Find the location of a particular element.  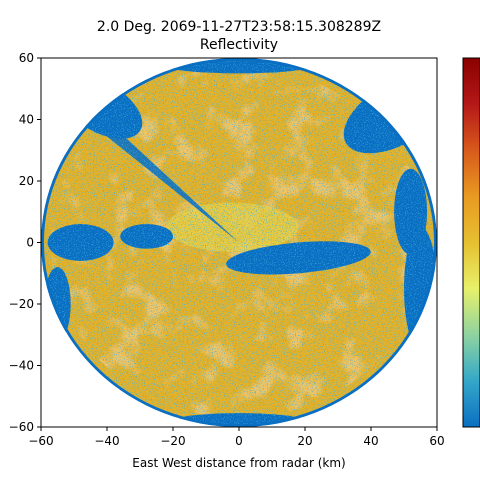

y-tick-label: 60 is located at coordinates (26, 58).